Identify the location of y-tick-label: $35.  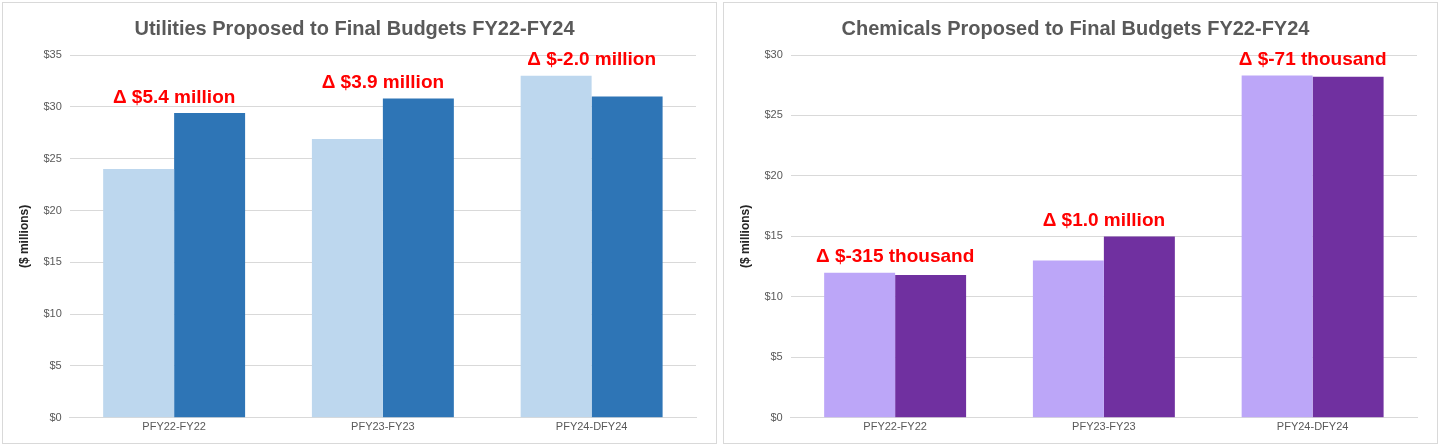
(52, 54).